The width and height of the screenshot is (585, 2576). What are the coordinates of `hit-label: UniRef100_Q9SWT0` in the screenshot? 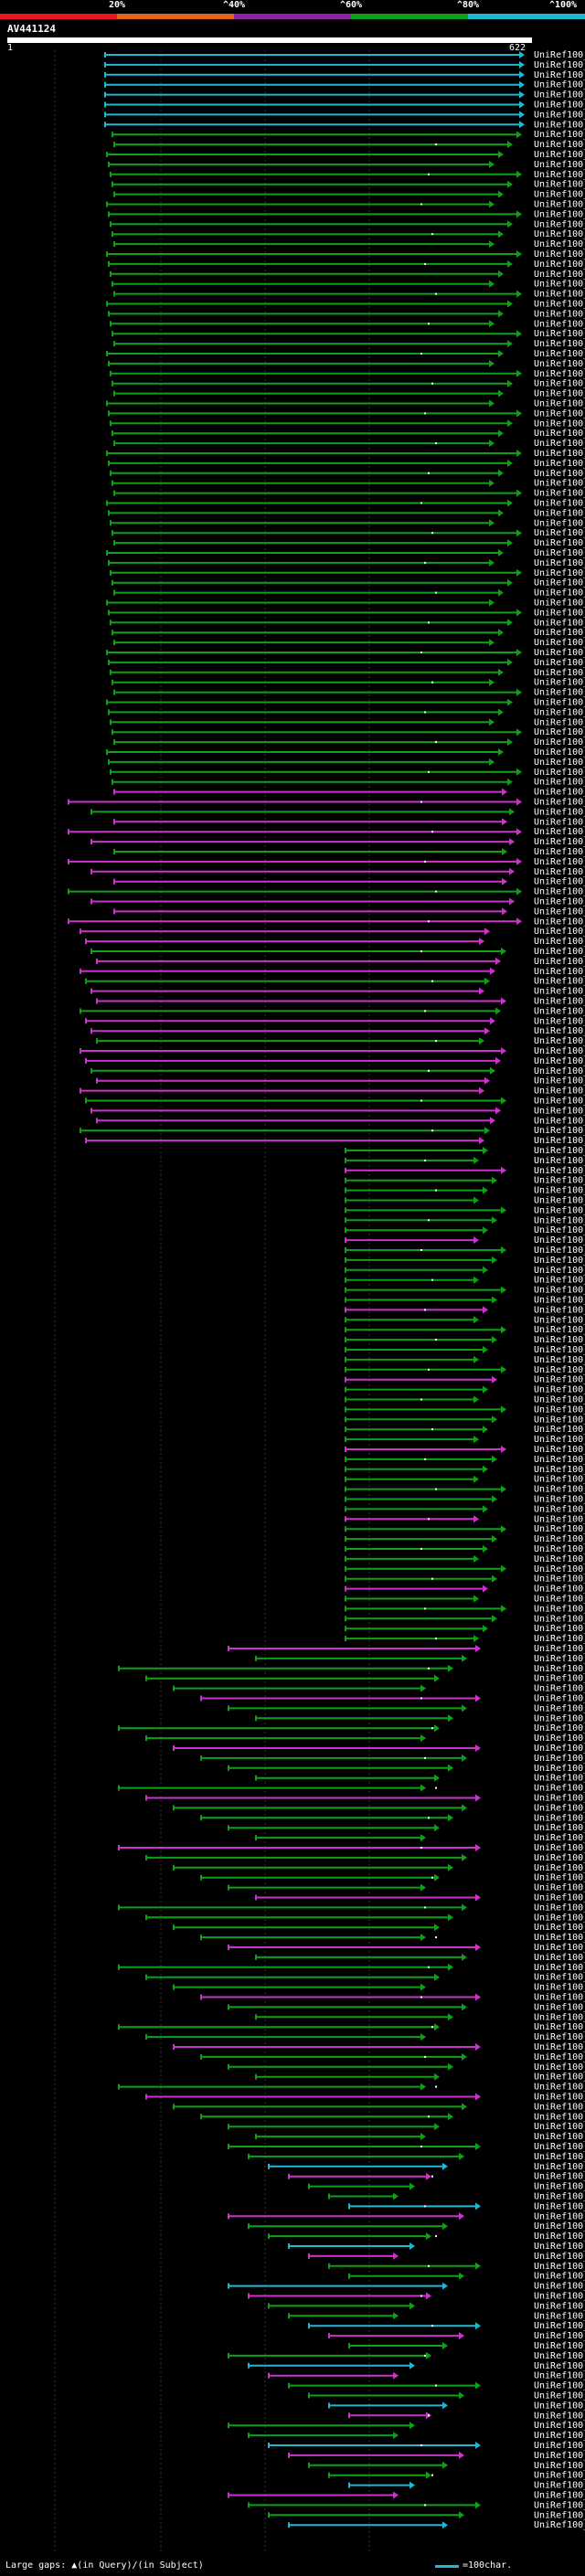 It's located at (560, 1051).